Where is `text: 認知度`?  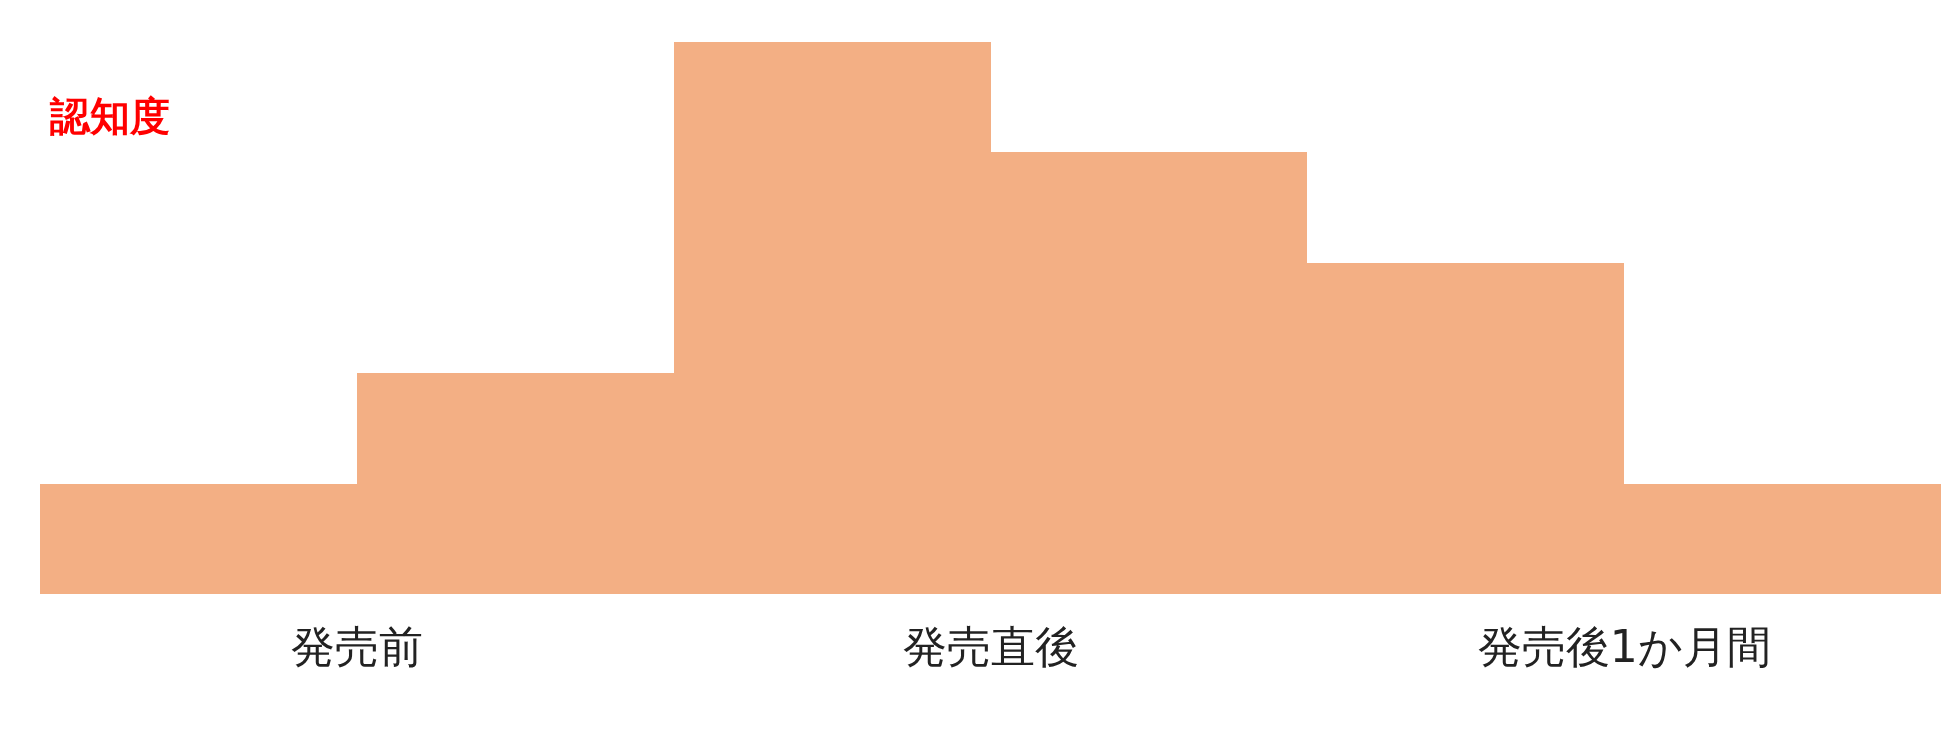 text: 認知度 is located at coordinates (109, 115).